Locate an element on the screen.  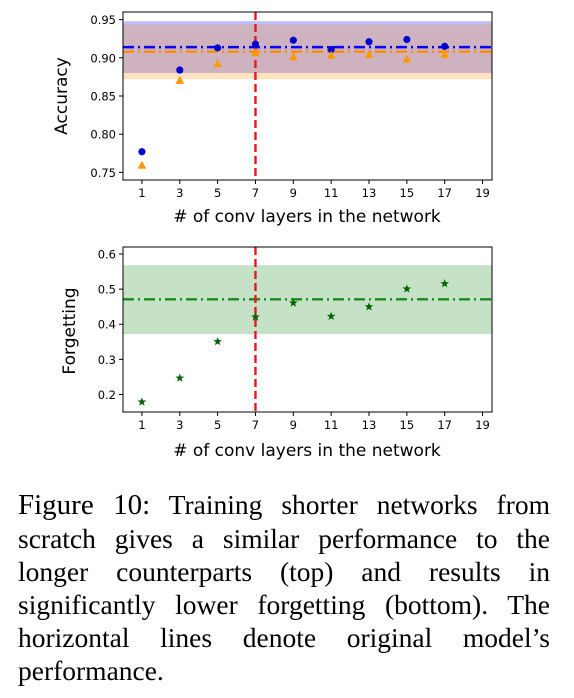
forgetting-x-tick-label-0: 1 is located at coordinates (141, 425).